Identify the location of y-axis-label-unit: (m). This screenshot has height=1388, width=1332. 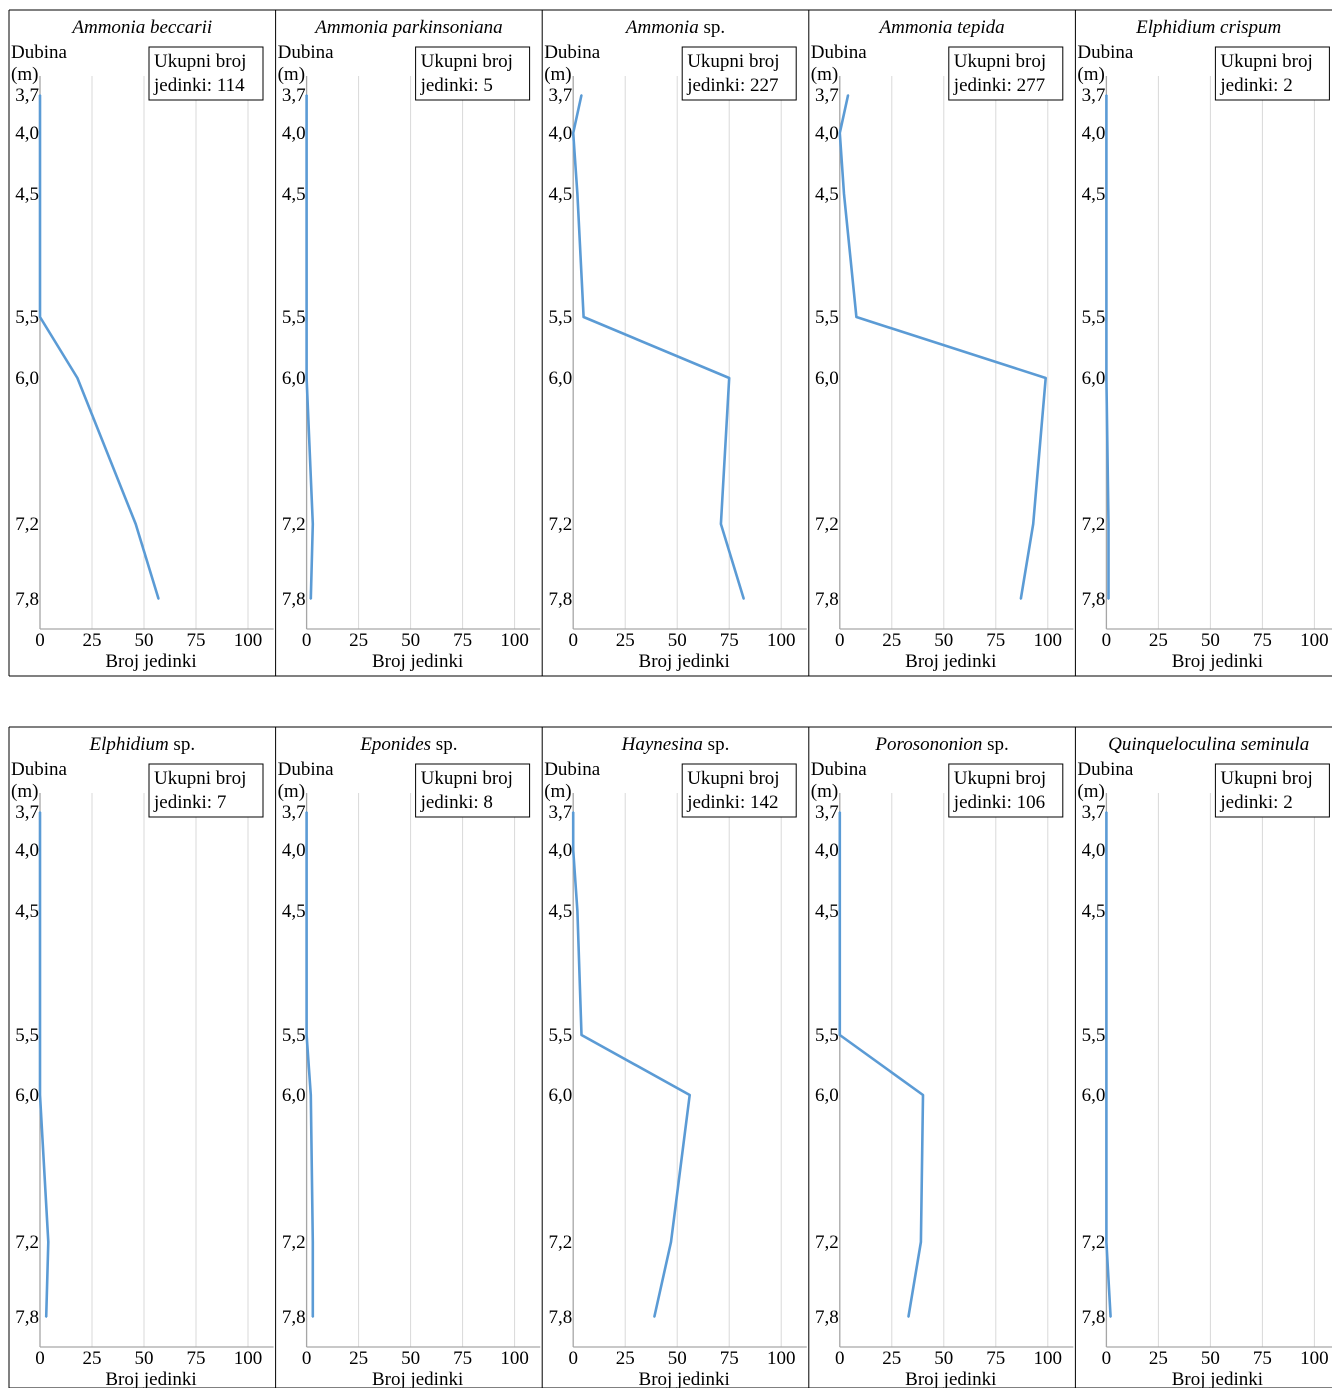
(24, 74).